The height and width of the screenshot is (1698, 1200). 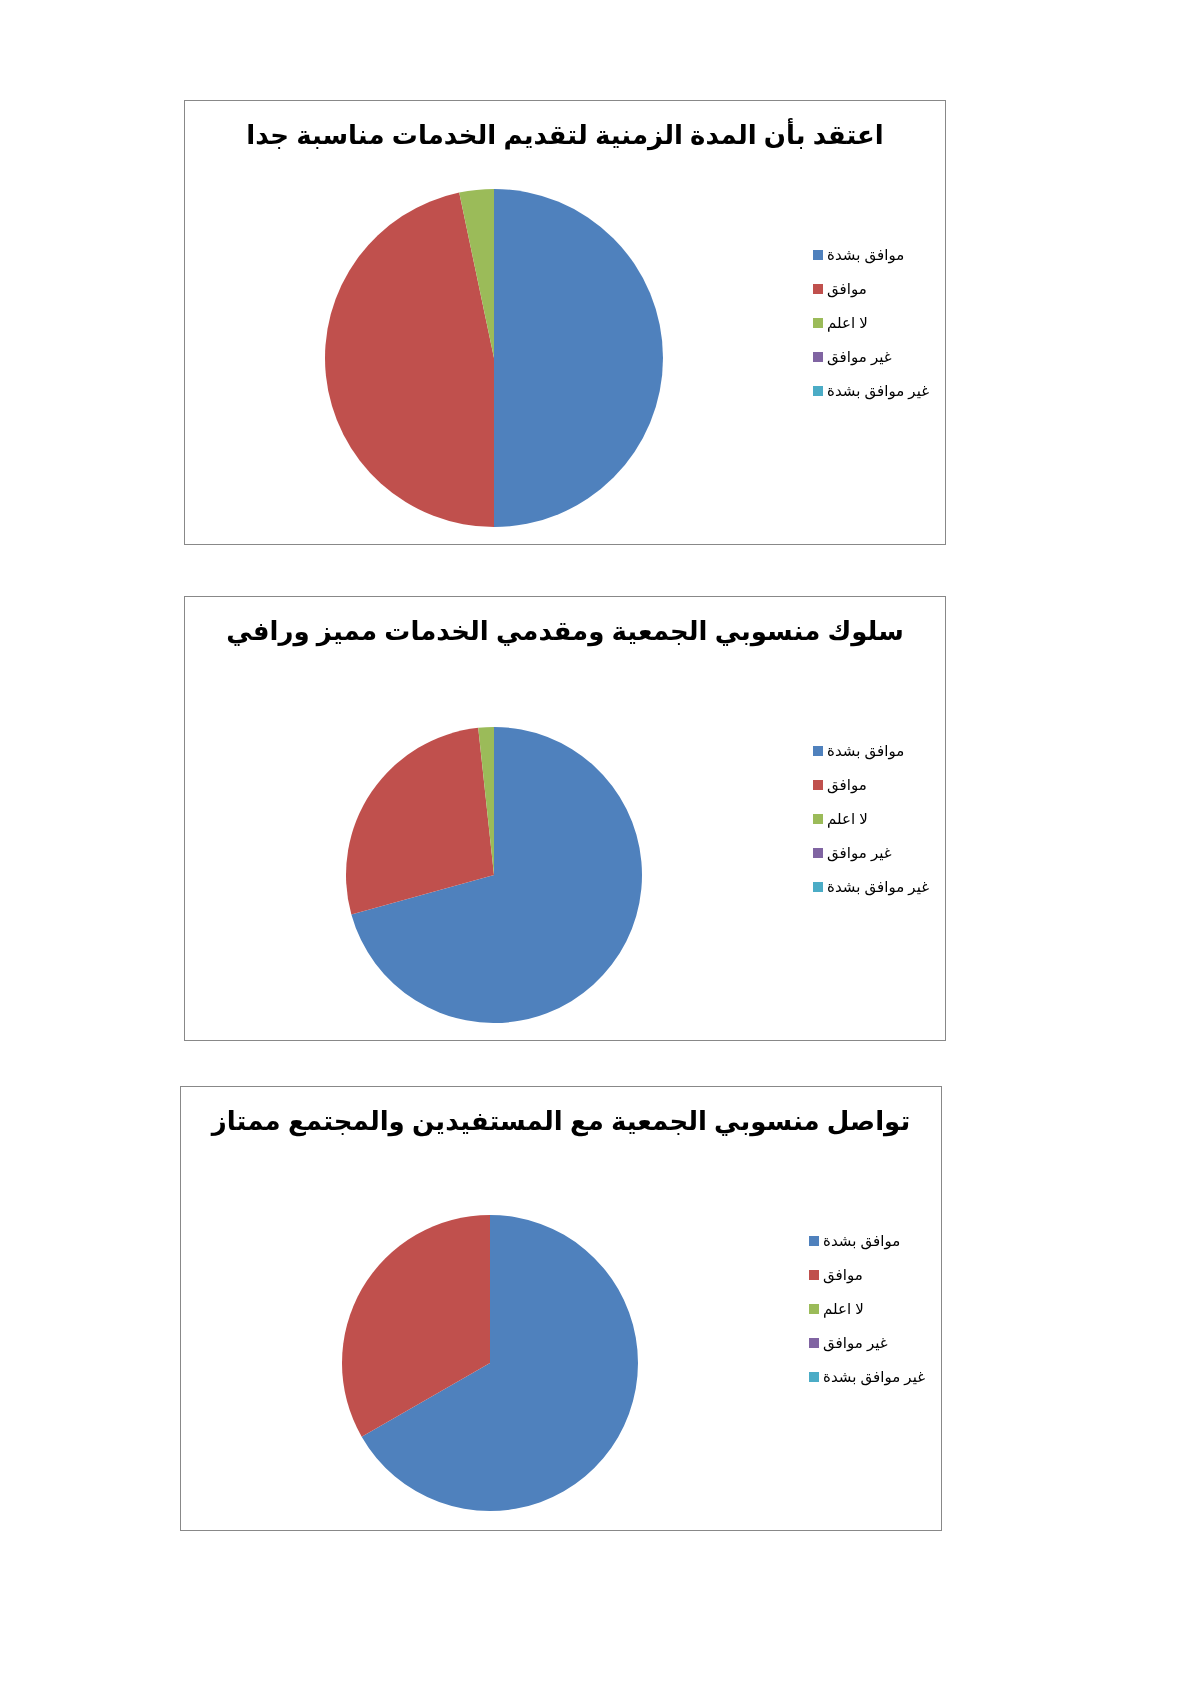 I want to click on chart-title: اعتقد بأن المدة الزمنية لتقديم الخدمات مناسبة جدا, so click(x=565, y=135).